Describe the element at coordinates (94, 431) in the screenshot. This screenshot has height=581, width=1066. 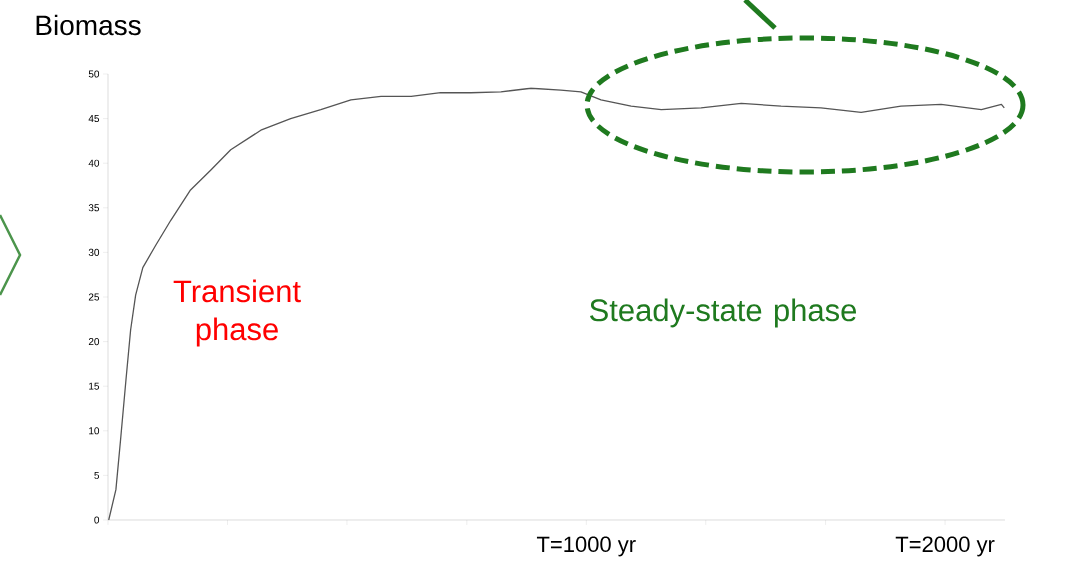
I see `y-tick-label: 10` at that location.